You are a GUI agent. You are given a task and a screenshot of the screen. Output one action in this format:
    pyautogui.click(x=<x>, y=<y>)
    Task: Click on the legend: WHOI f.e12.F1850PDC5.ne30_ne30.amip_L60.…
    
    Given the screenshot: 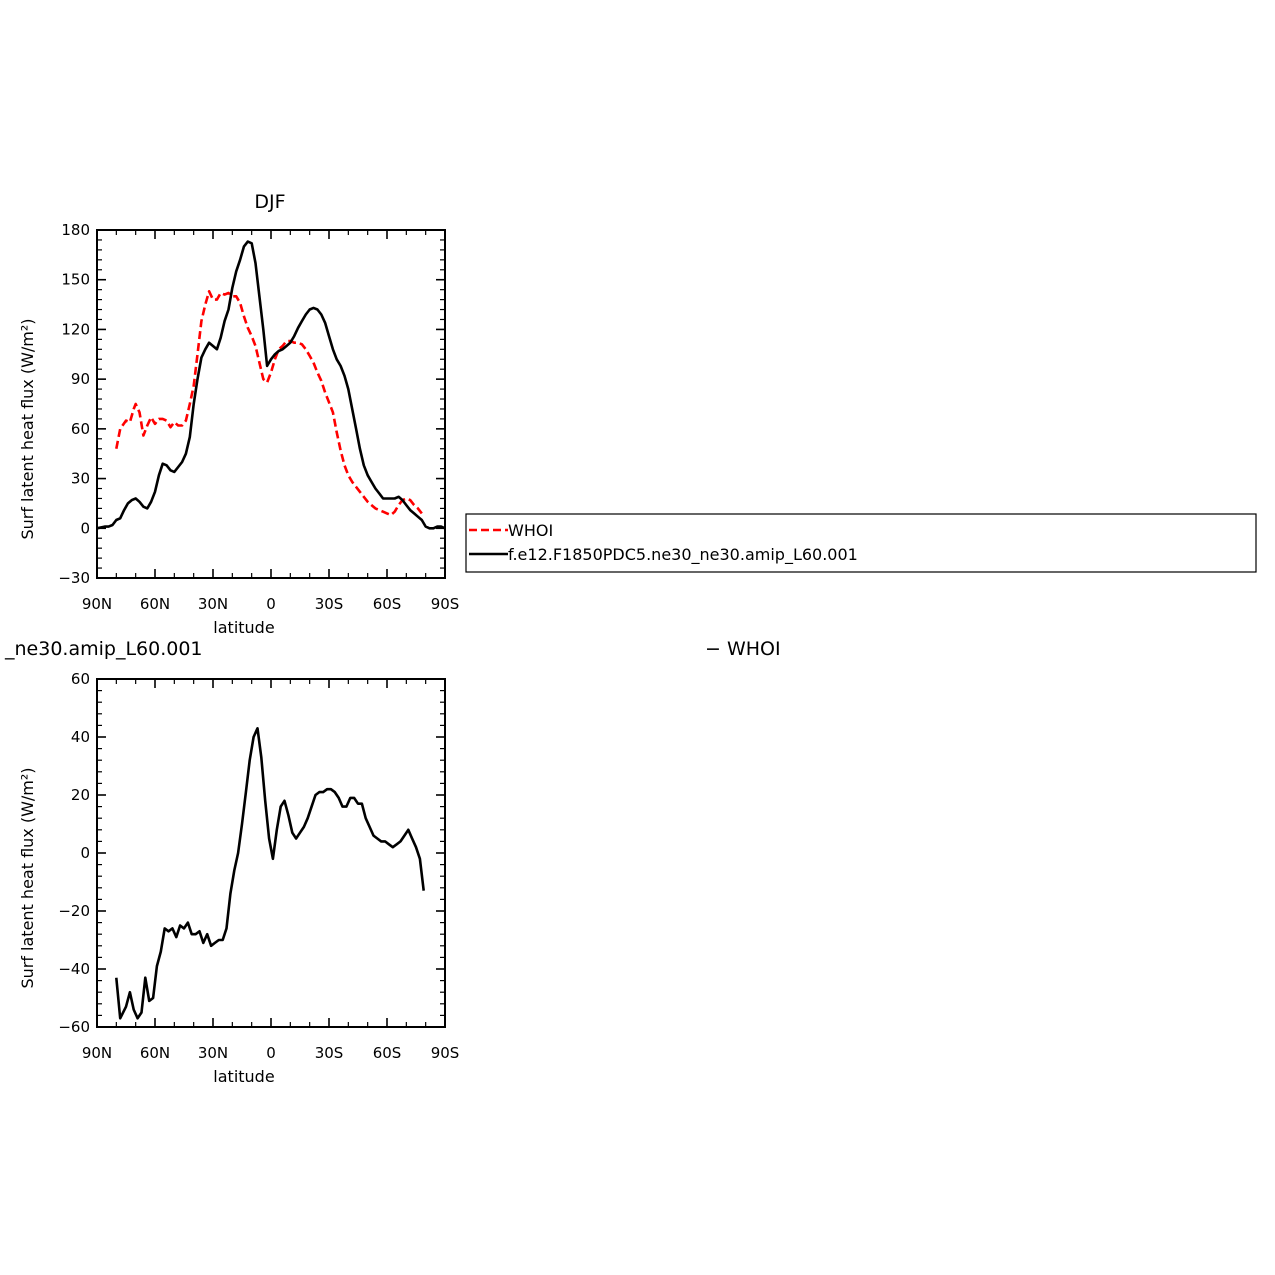 What is the action you would take?
    pyautogui.click(x=861, y=543)
    